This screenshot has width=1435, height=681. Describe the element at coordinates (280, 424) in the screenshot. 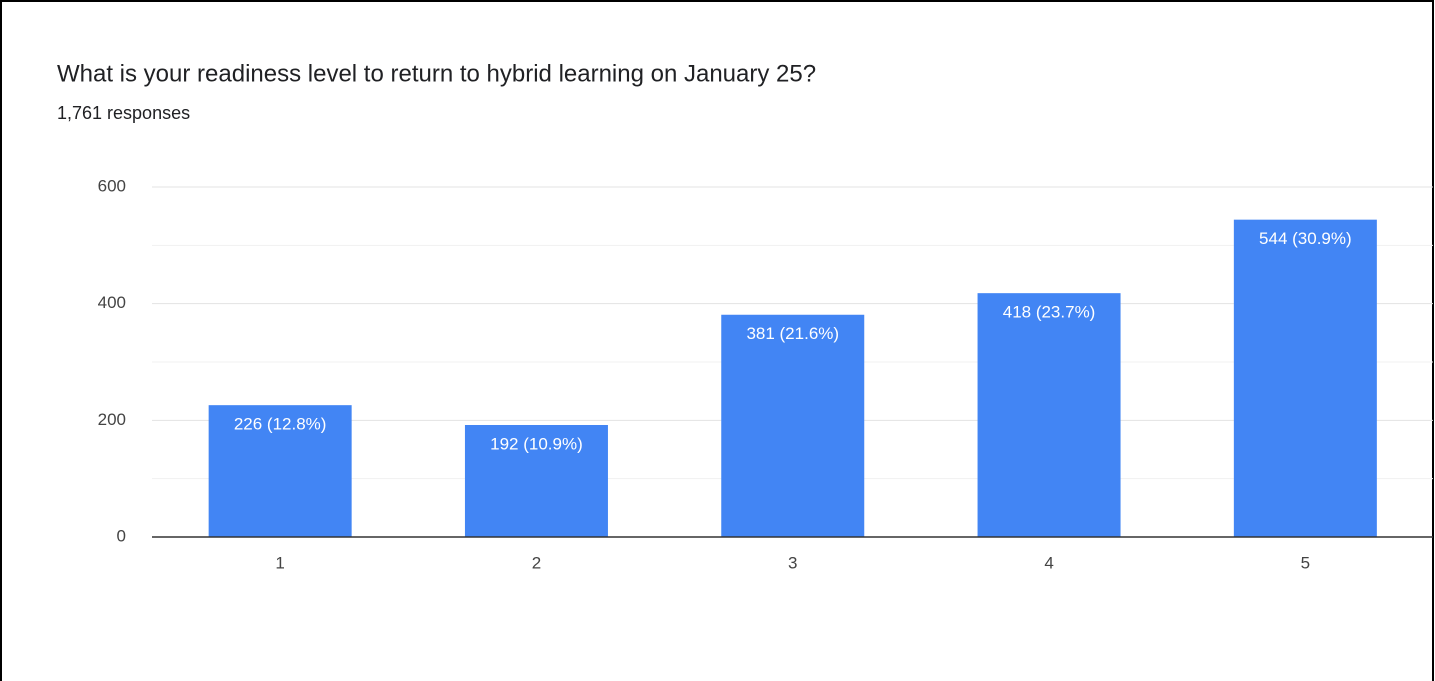

I see `data-label: 226 (12.8%)` at that location.